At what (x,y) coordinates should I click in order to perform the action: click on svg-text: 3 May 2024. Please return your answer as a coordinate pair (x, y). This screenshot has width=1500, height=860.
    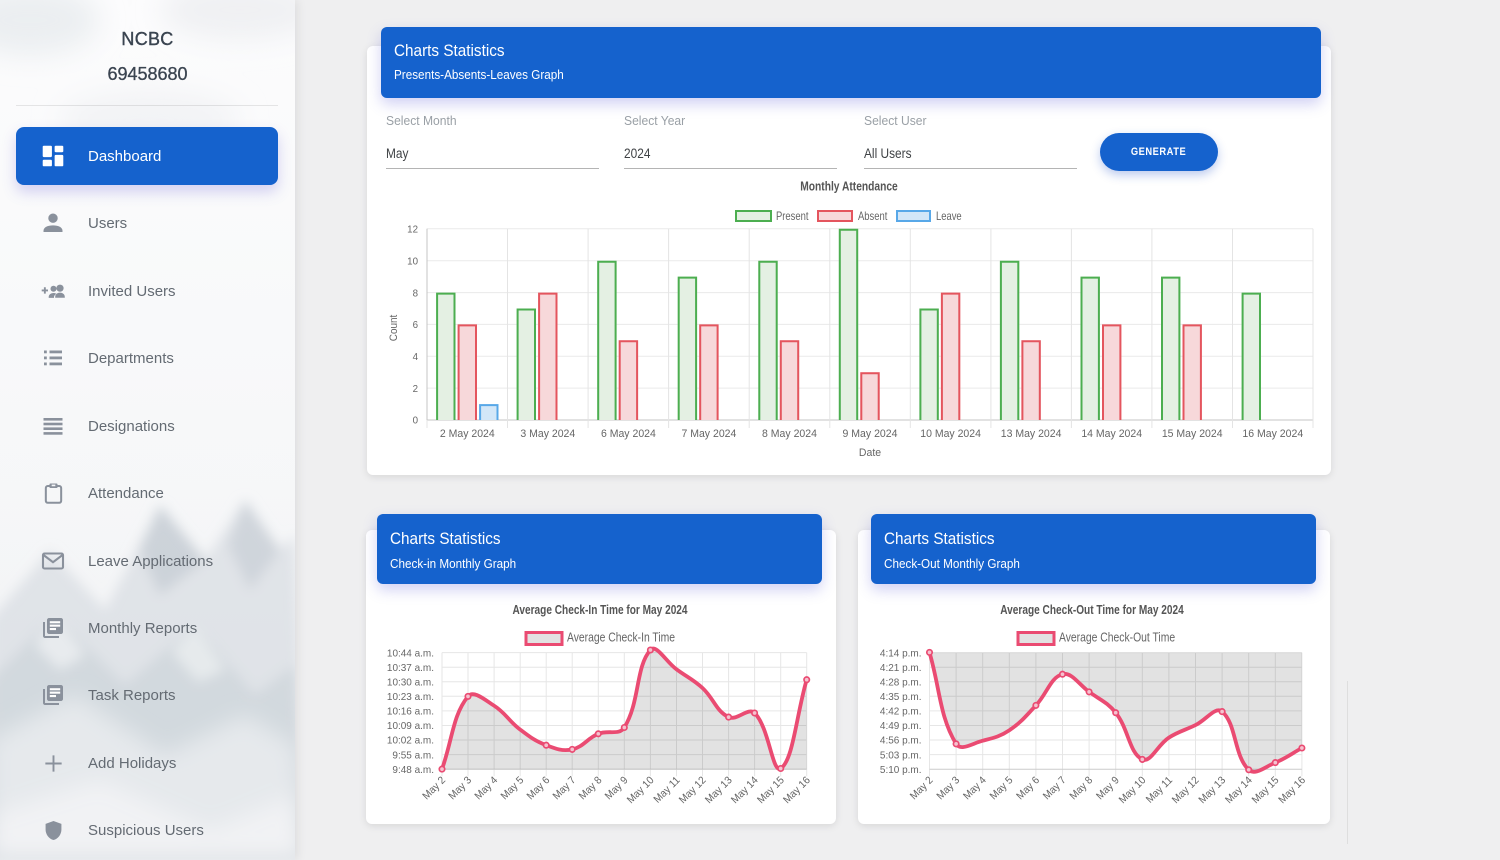
    Looking at the image, I should click on (547, 434).